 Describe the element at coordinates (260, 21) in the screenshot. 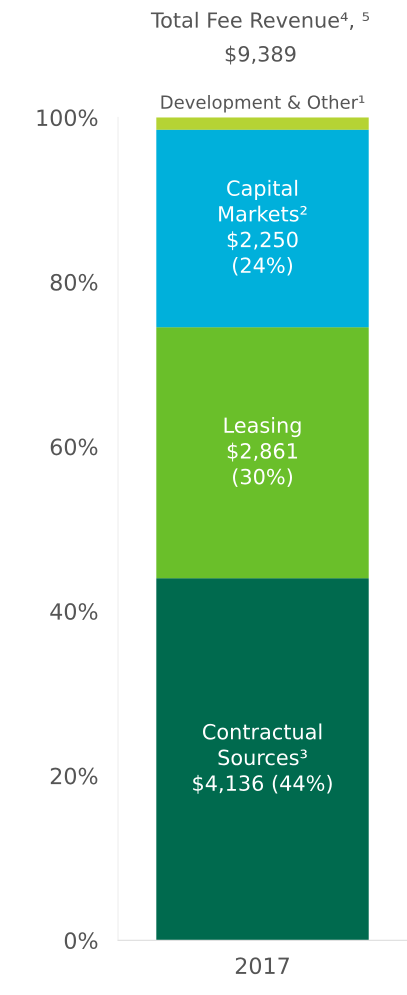

I see `chart-title: Total Fee Revenue⁴, ⁵` at that location.